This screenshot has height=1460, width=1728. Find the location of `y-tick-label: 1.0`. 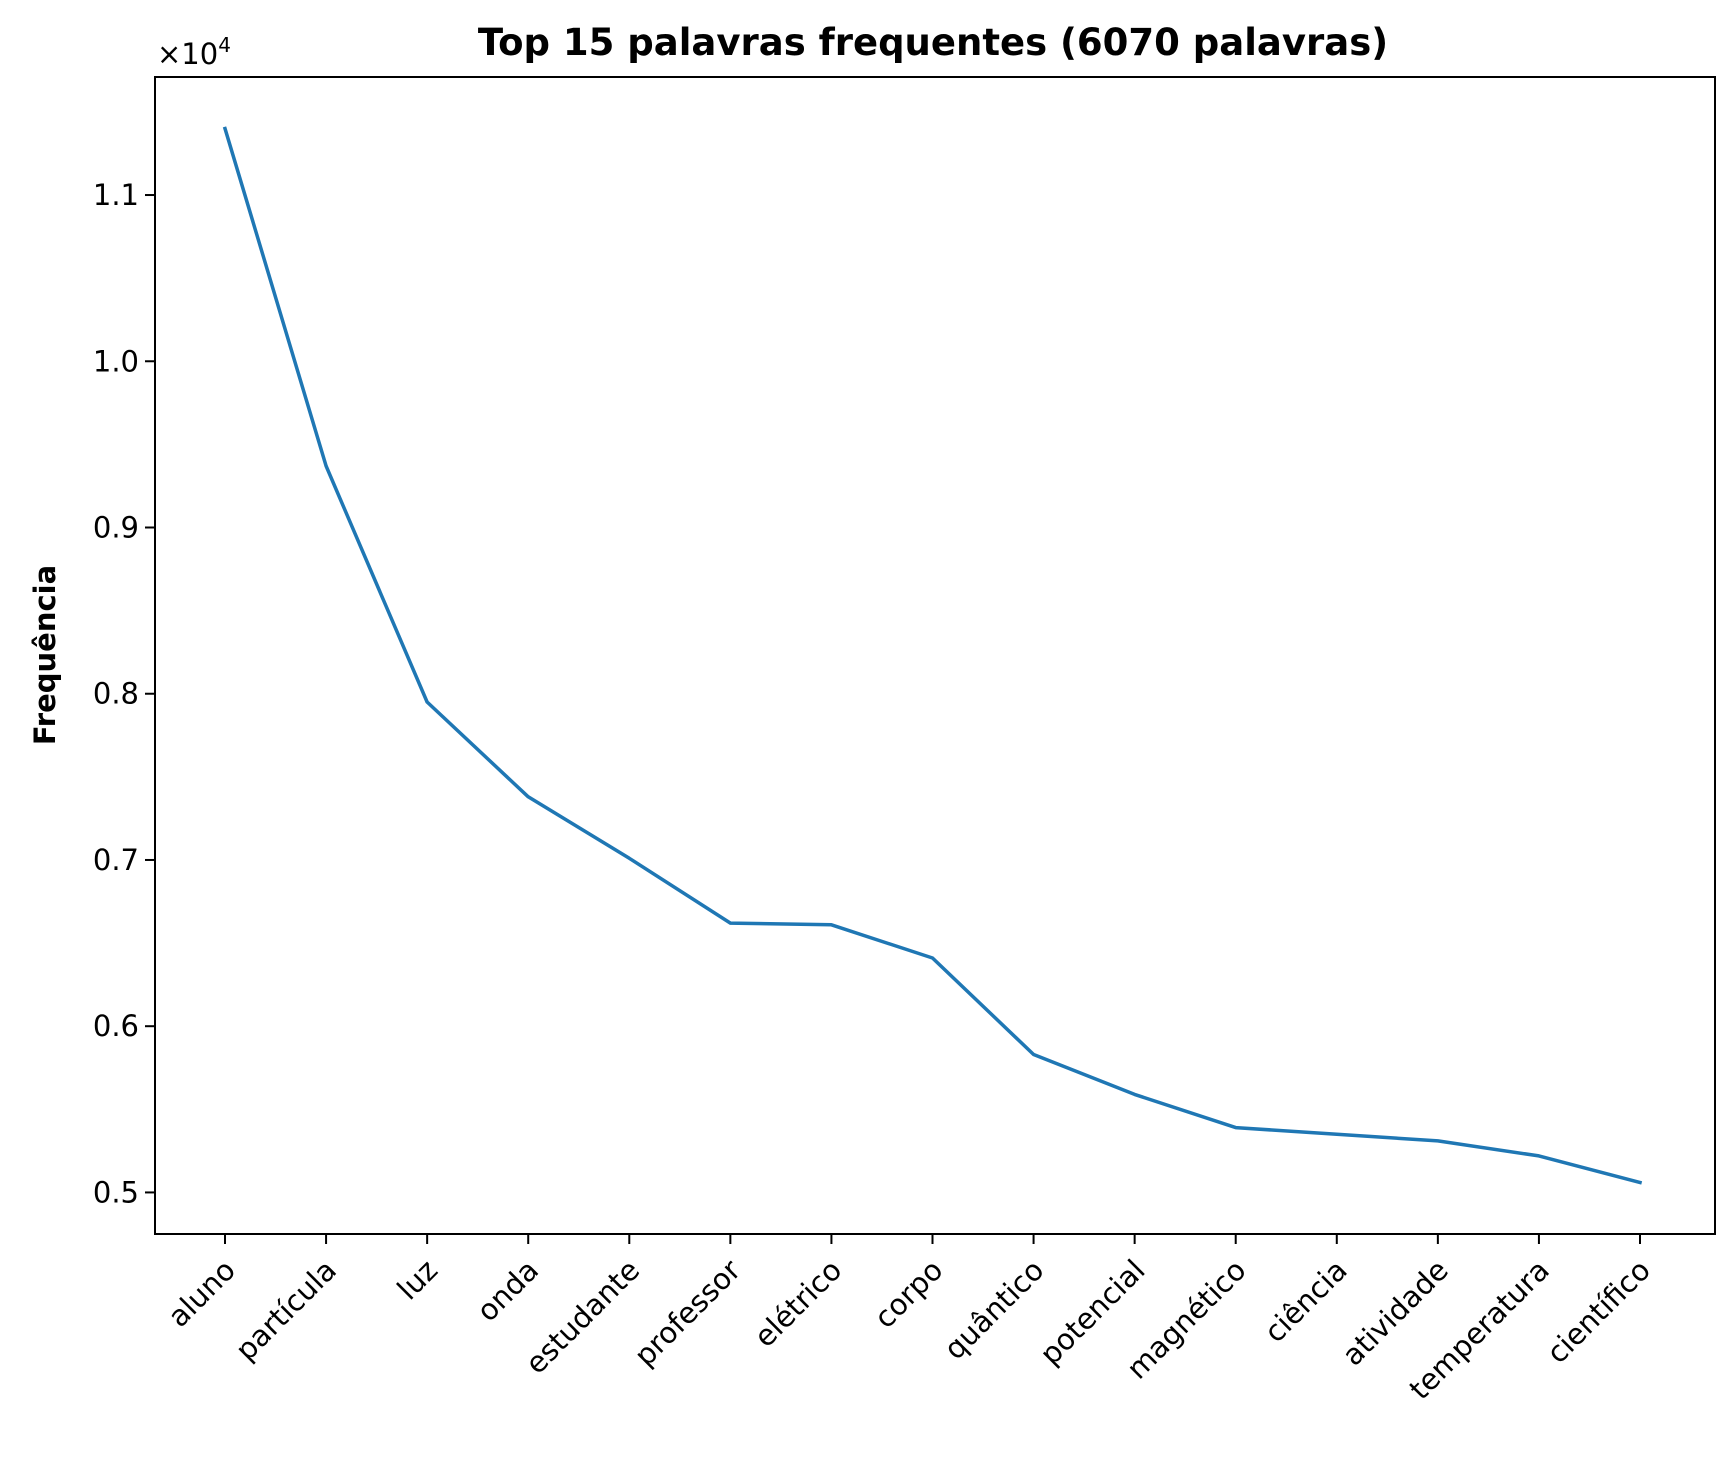

y-tick-label: 1.0 is located at coordinates (116, 361).